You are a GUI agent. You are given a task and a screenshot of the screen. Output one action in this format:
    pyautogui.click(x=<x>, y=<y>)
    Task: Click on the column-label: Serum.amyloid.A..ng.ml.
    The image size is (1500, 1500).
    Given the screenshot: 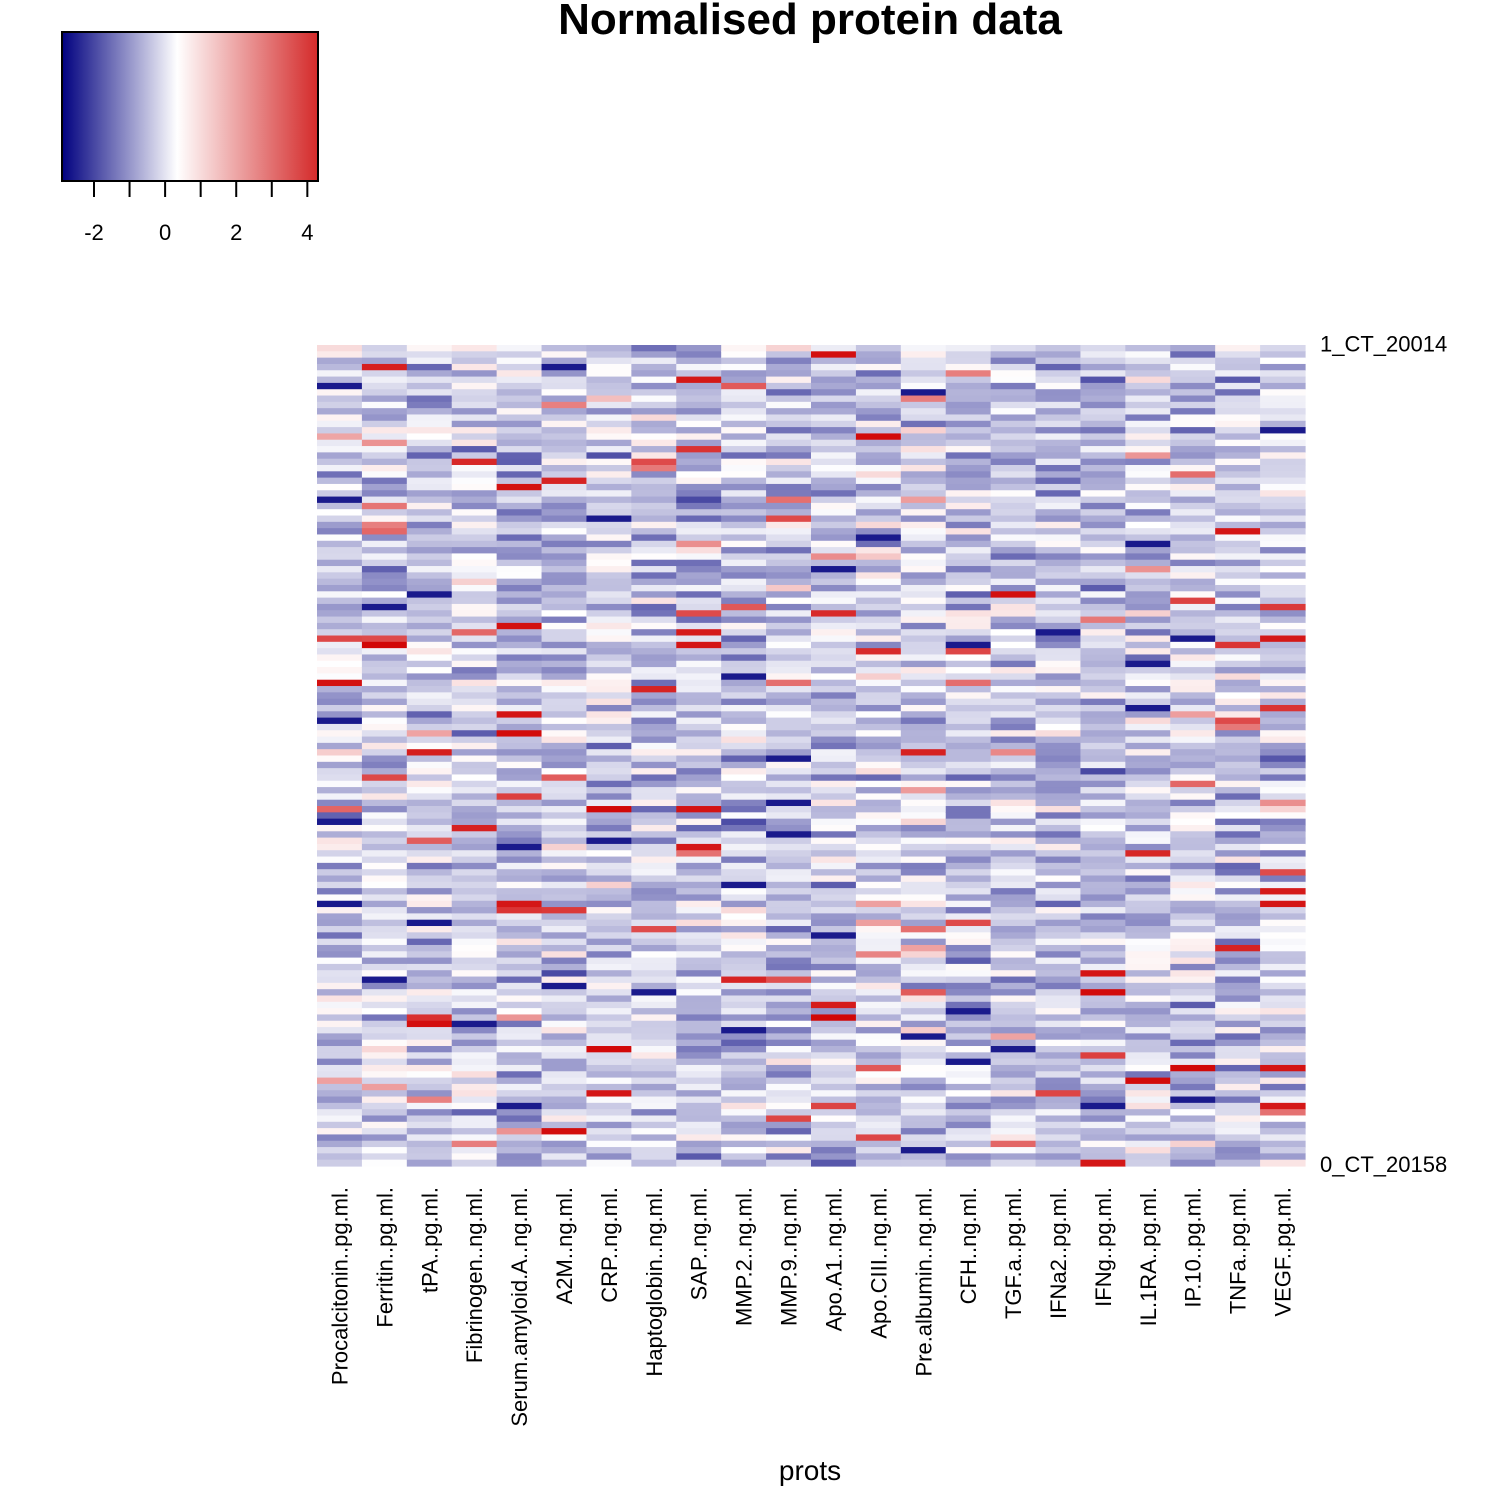 What is the action you would take?
    pyautogui.click(x=519, y=1307)
    